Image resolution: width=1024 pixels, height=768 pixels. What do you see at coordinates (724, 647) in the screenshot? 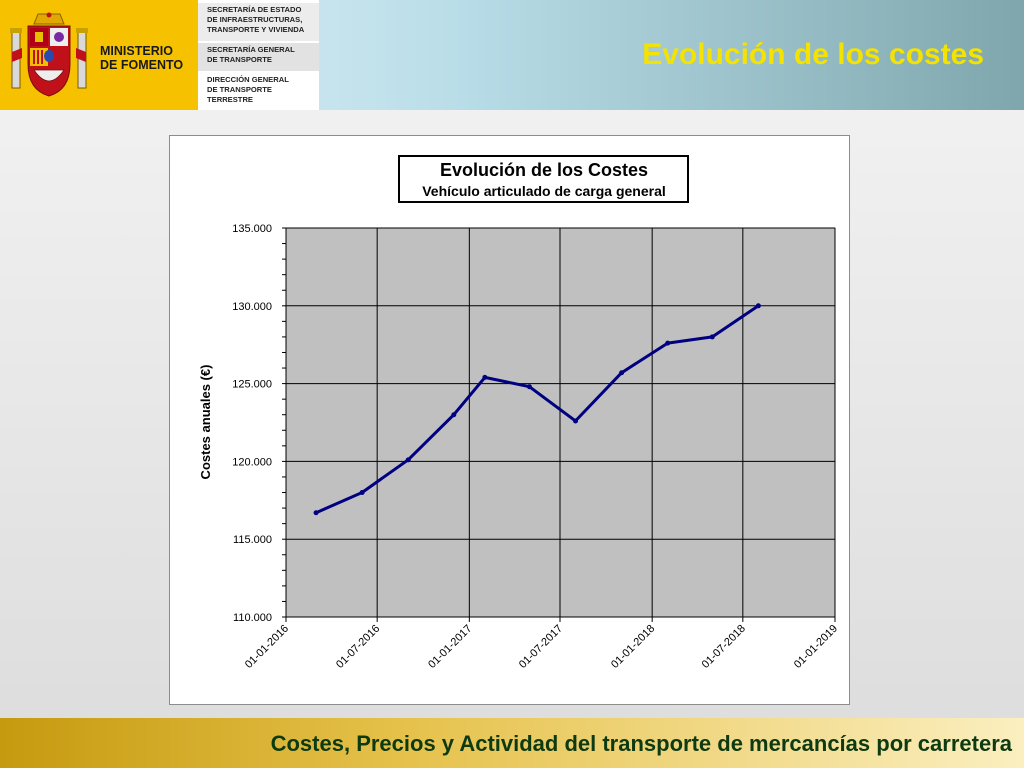
I see `x-tick-label: 01-07-2018` at bounding box center [724, 647].